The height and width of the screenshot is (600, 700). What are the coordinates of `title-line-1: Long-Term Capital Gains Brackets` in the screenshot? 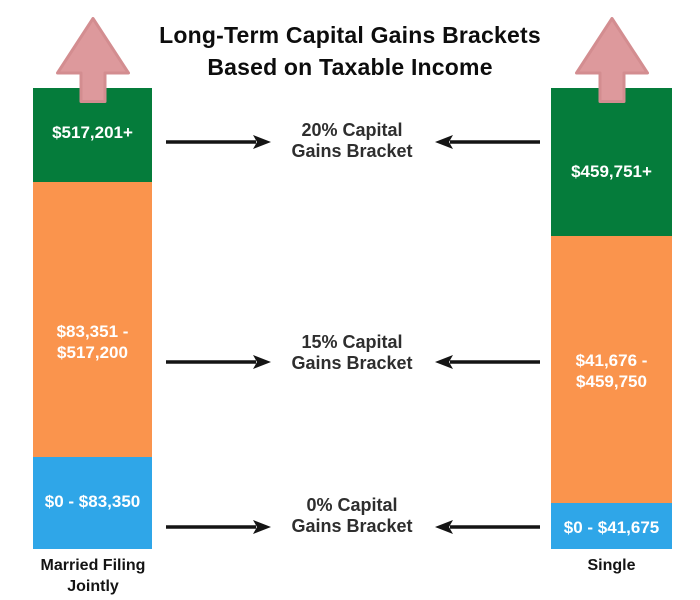 It's located at (350, 35).